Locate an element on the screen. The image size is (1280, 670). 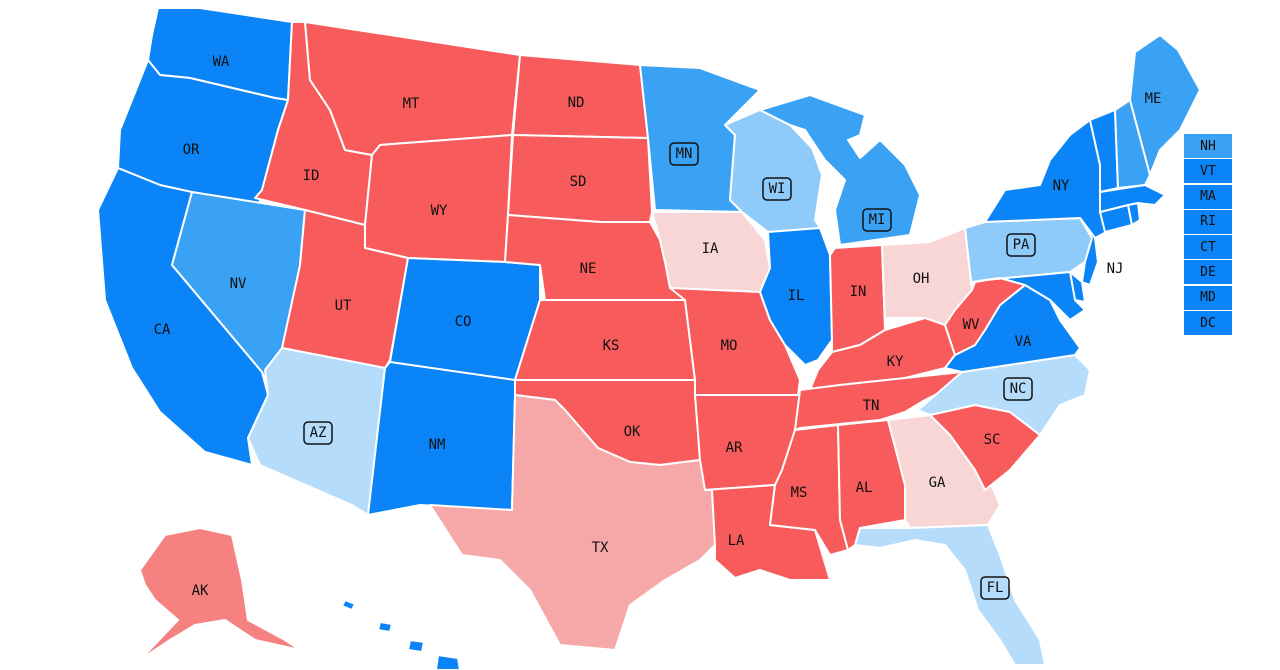
small-state-ma: MA is located at coordinates (1208, 196).